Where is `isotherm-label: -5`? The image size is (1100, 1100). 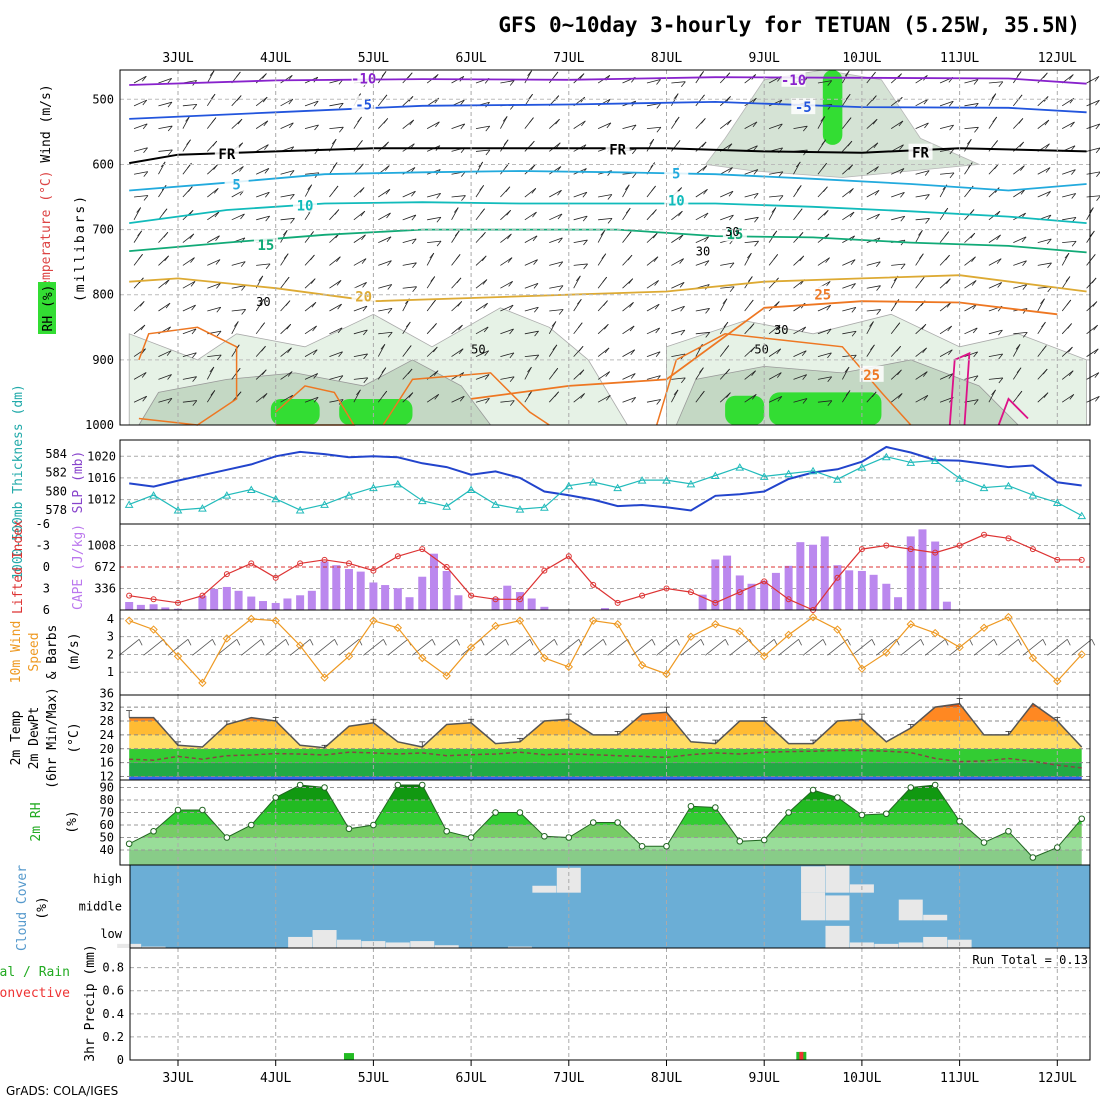 isotherm-label: -5 is located at coordinates (363, 106).